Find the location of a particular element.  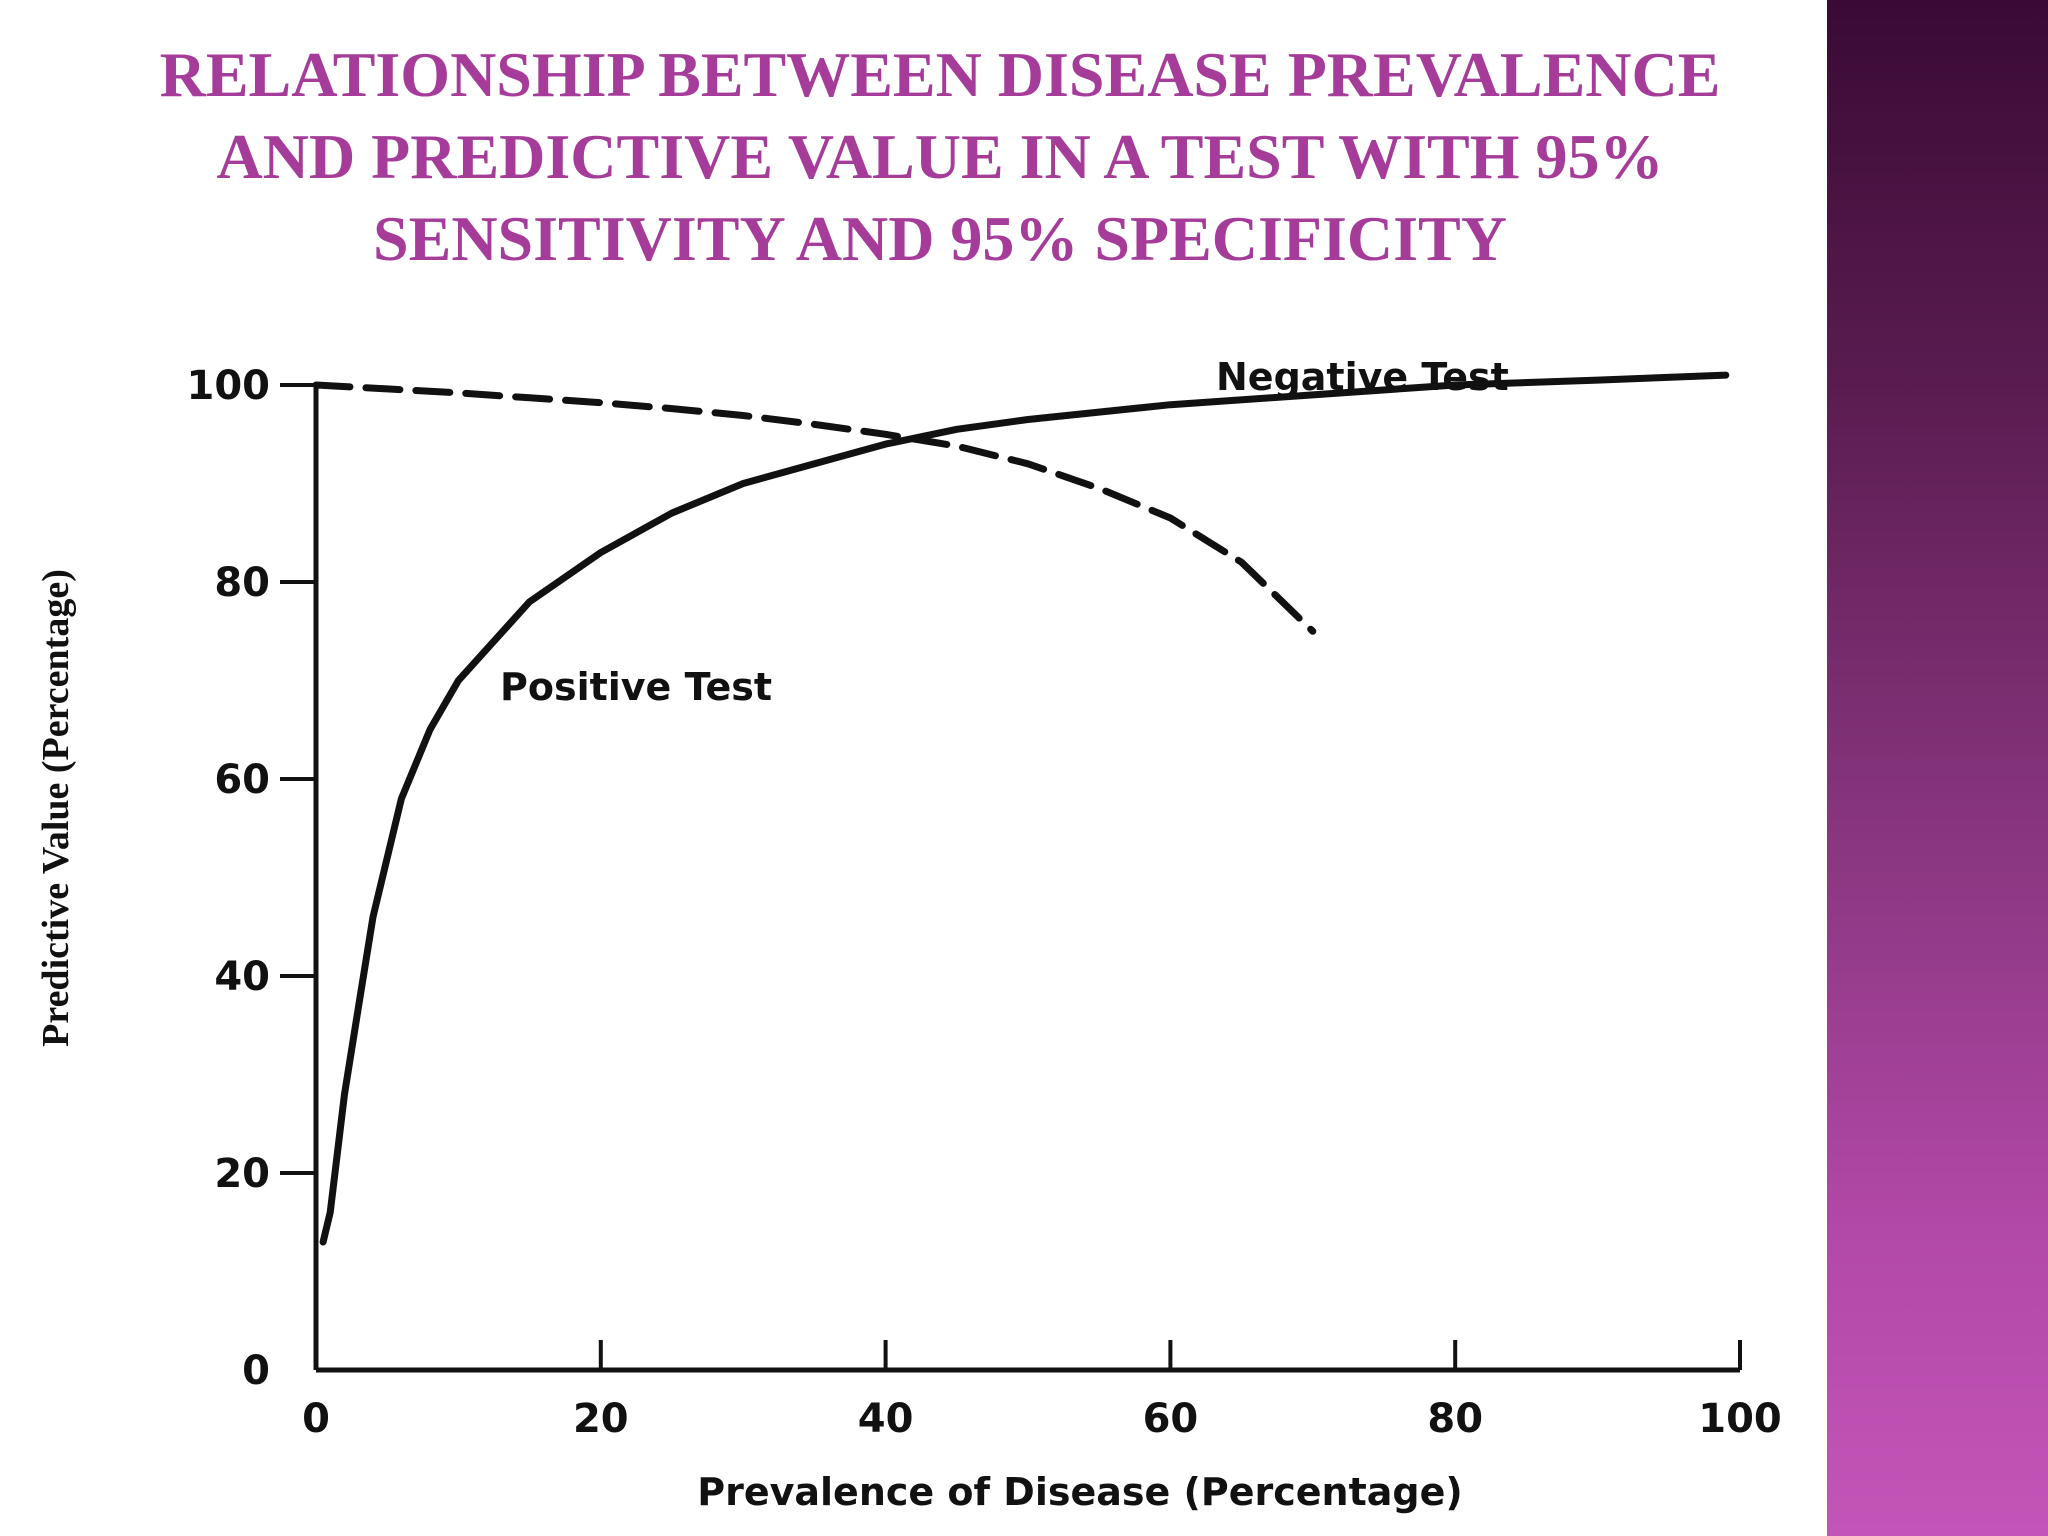

y-tick-label: 20 is located at coordinates (242, 1174).